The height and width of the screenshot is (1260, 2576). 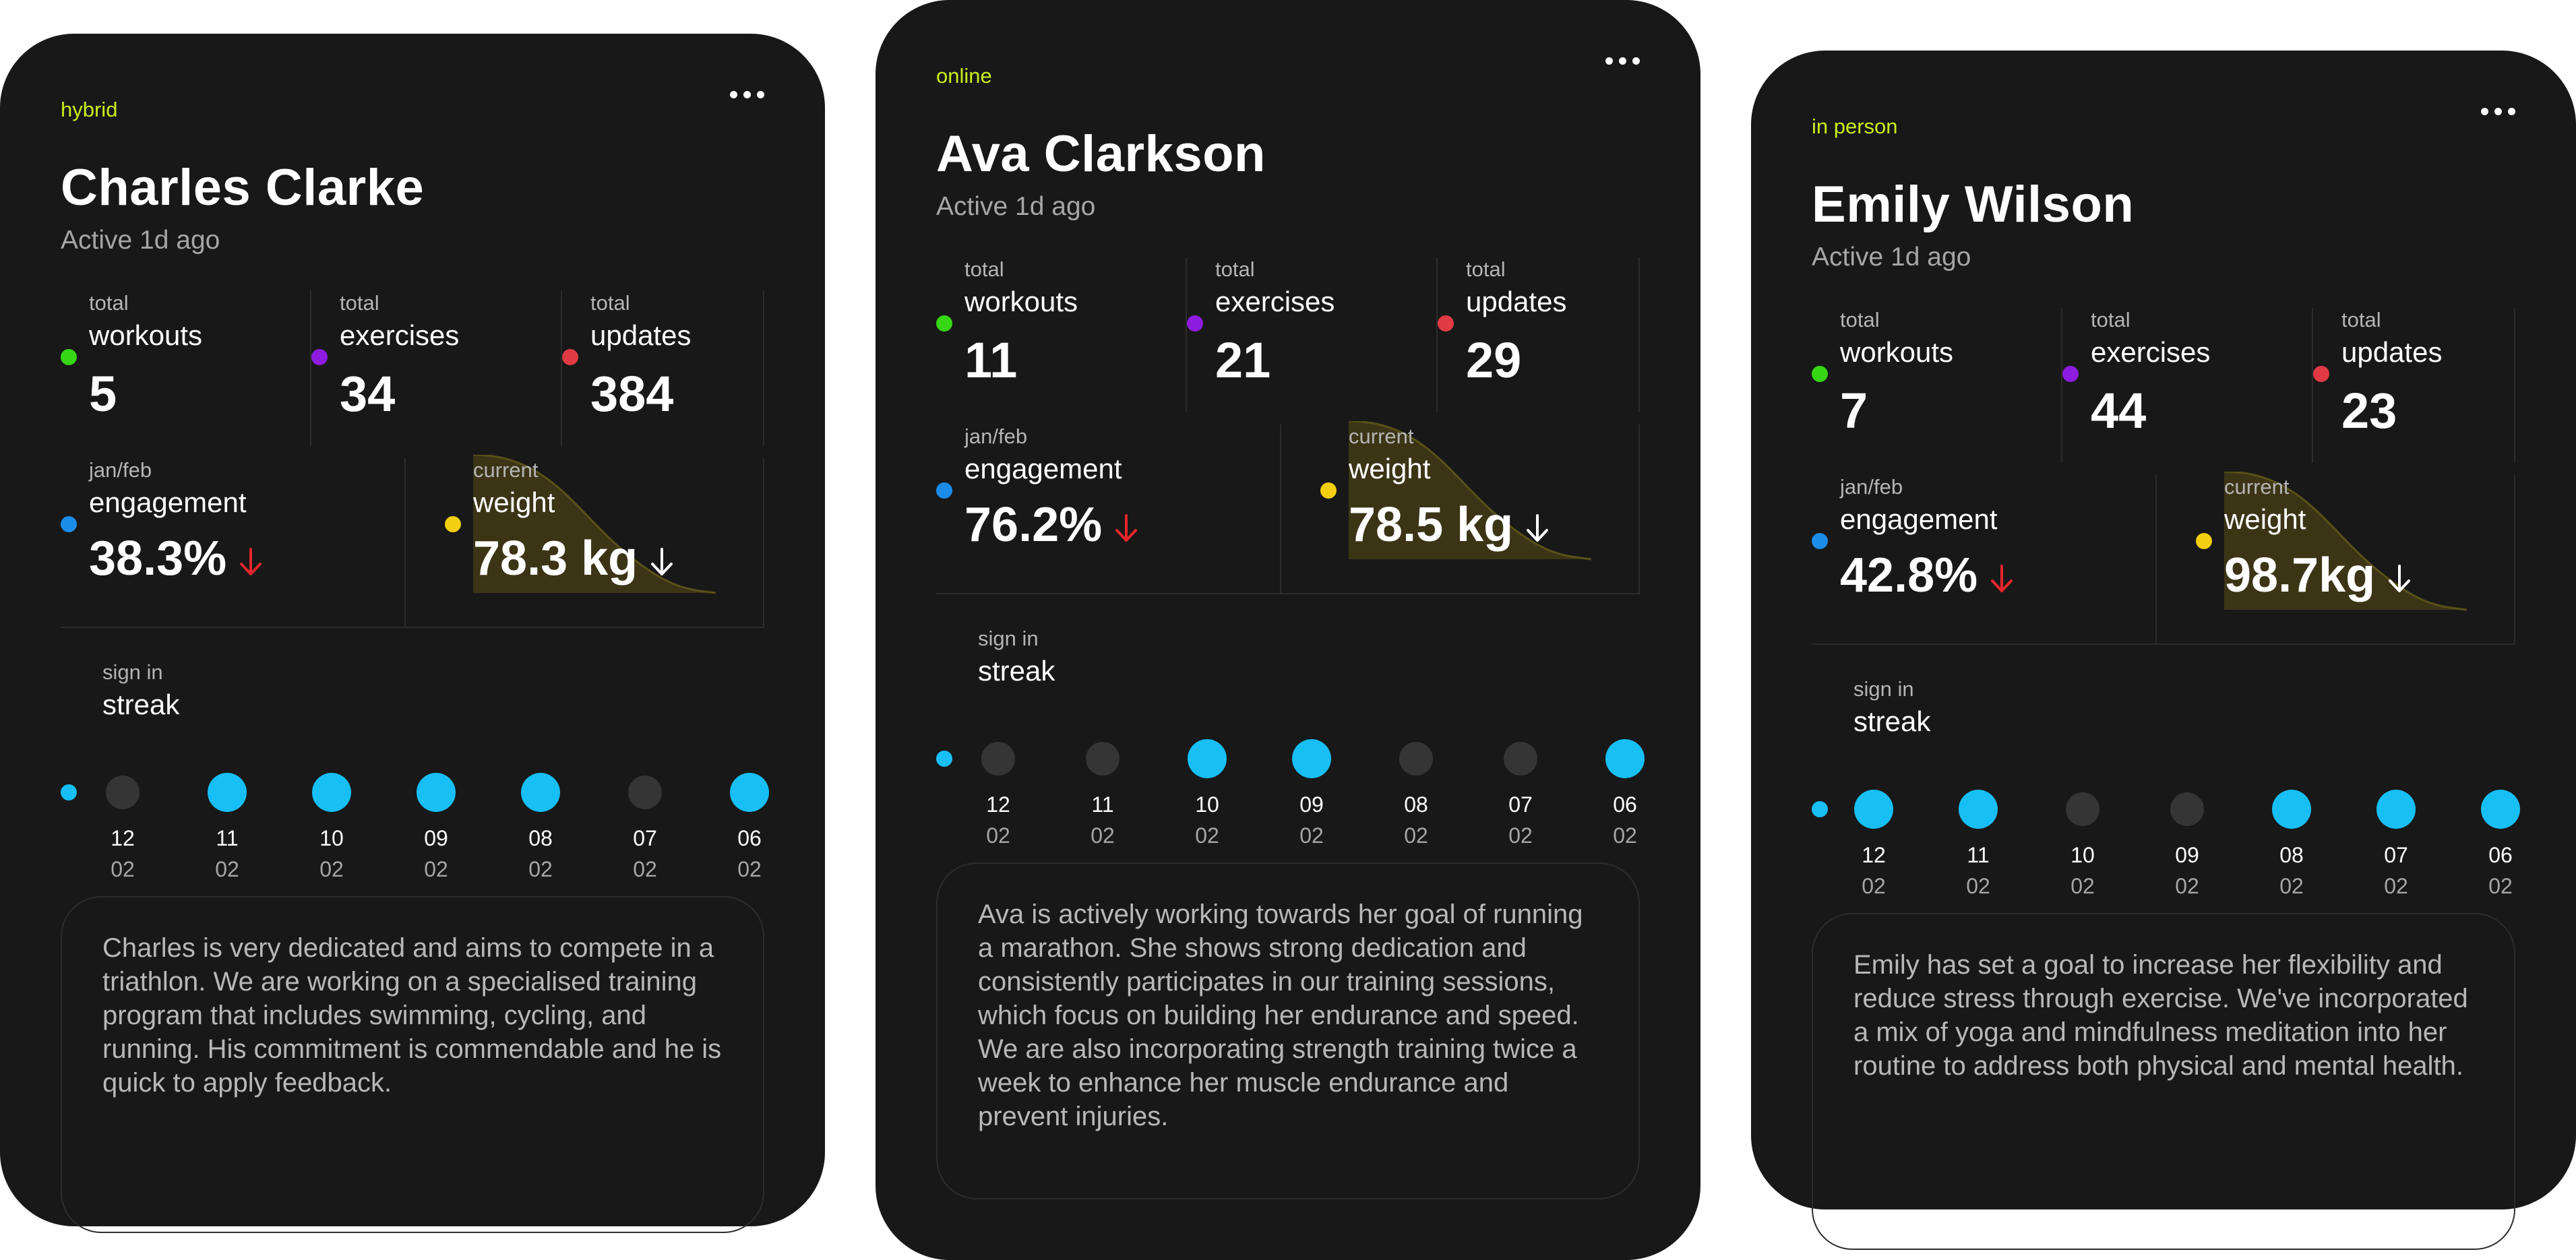 I want to click on engagement-value-wrap: 76.2%, so click(x=1052, y=525).